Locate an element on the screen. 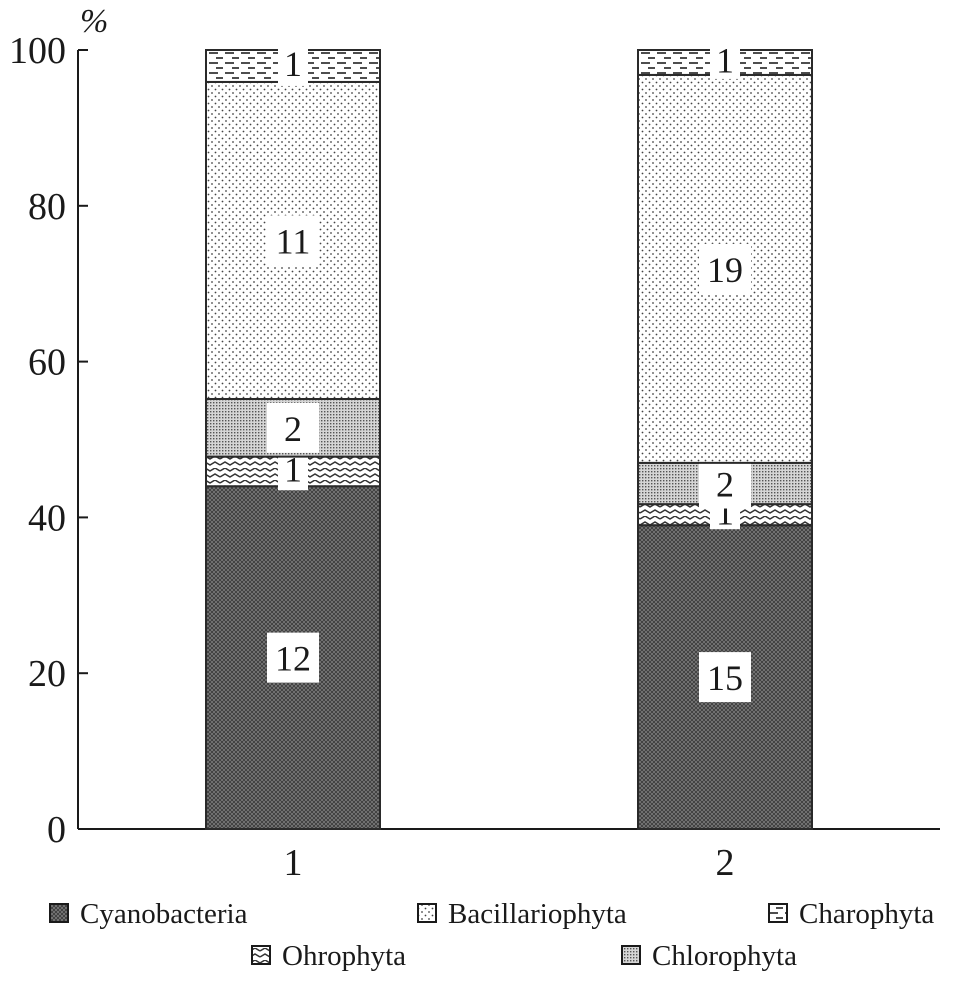 The image size is (965, 984). legend-label: Cyanobacteria is located at coordinates (164, 914).